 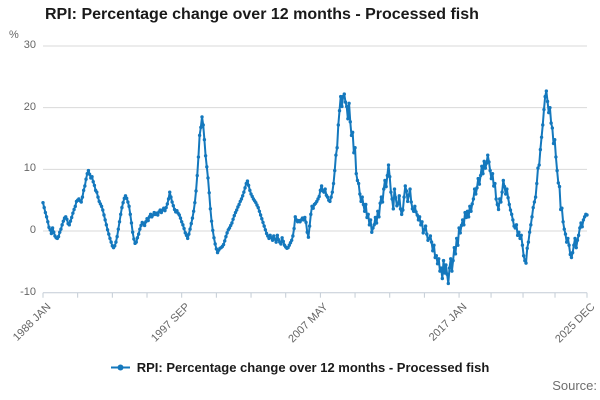 What do you see at coordinates (28, 291) in the screenshot?
I see `y-tick-label: -10` at bounding box center [28, 291].